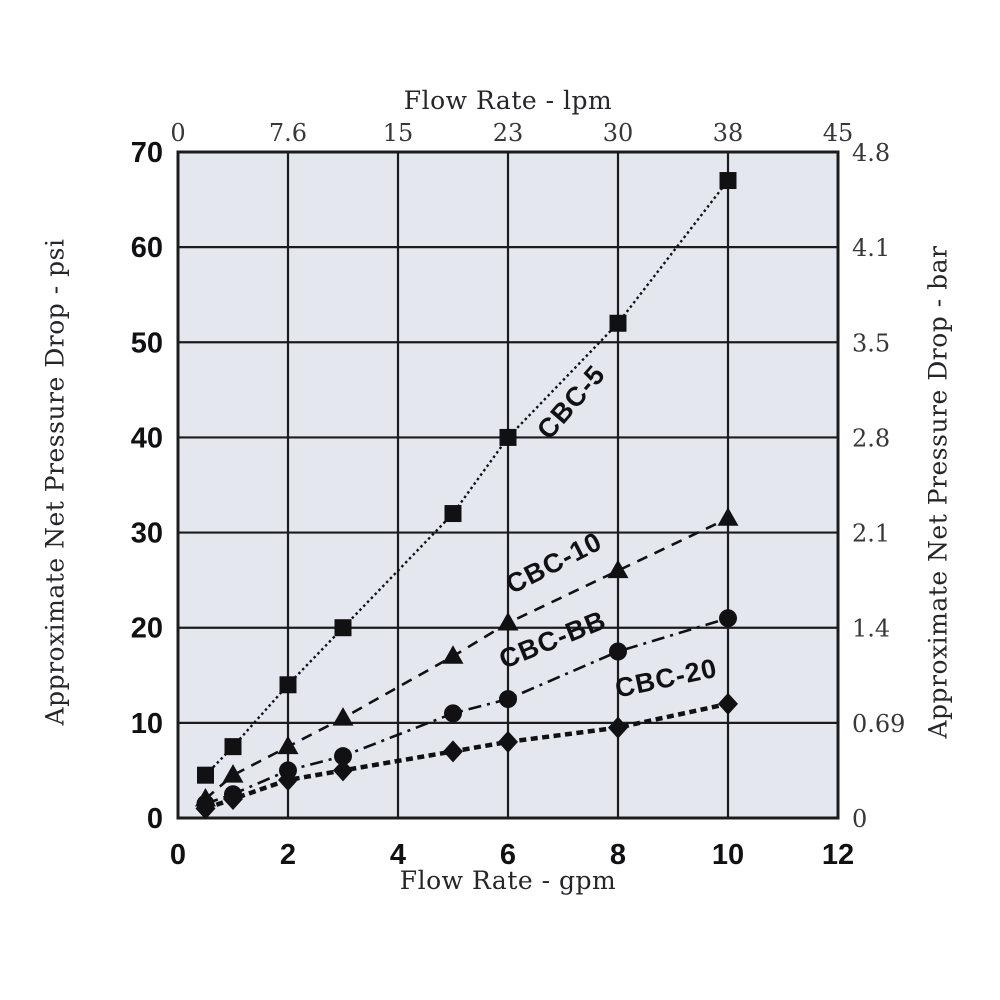 The height and width of the screenshot is (1000, 1000). What do you see at coordinates (508, 100) in the screenshot?
I see `top-axis-title: Flow Rate - lpm` at bounding box center [508, 100].